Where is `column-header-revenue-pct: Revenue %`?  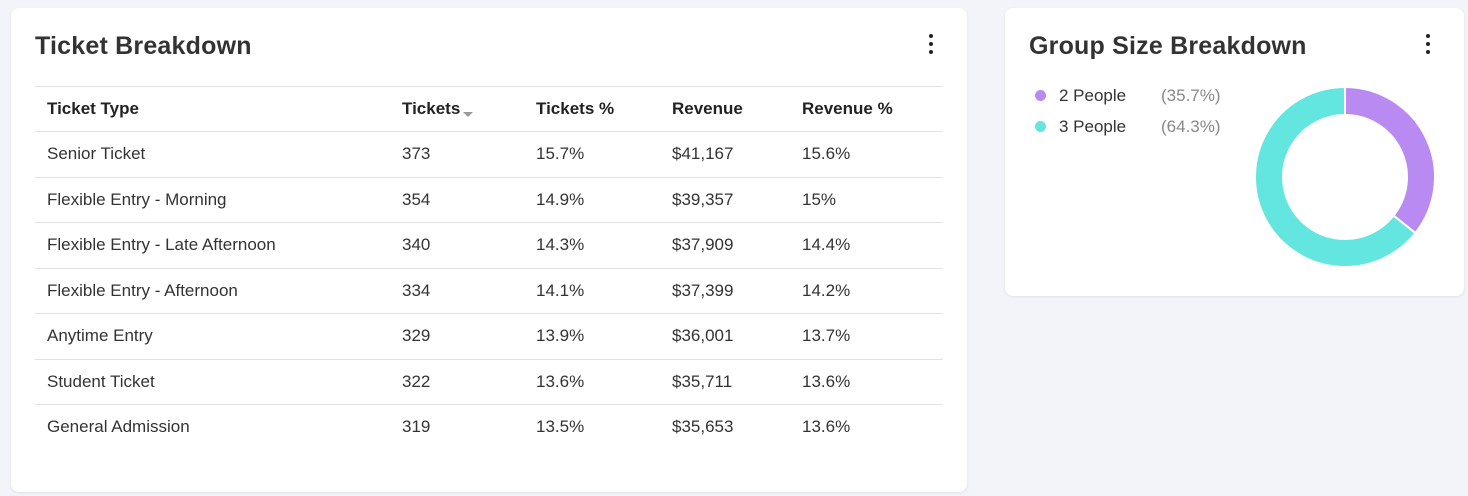 column-header-revenue-pct: Revenue % is located at coordinates (866, 109).